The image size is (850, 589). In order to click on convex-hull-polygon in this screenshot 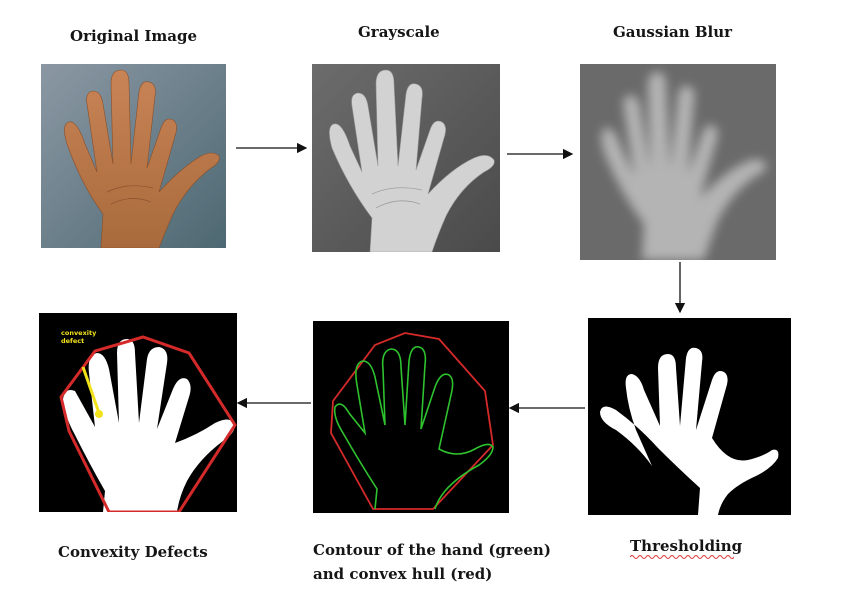, I will do `click(412, 421)`.